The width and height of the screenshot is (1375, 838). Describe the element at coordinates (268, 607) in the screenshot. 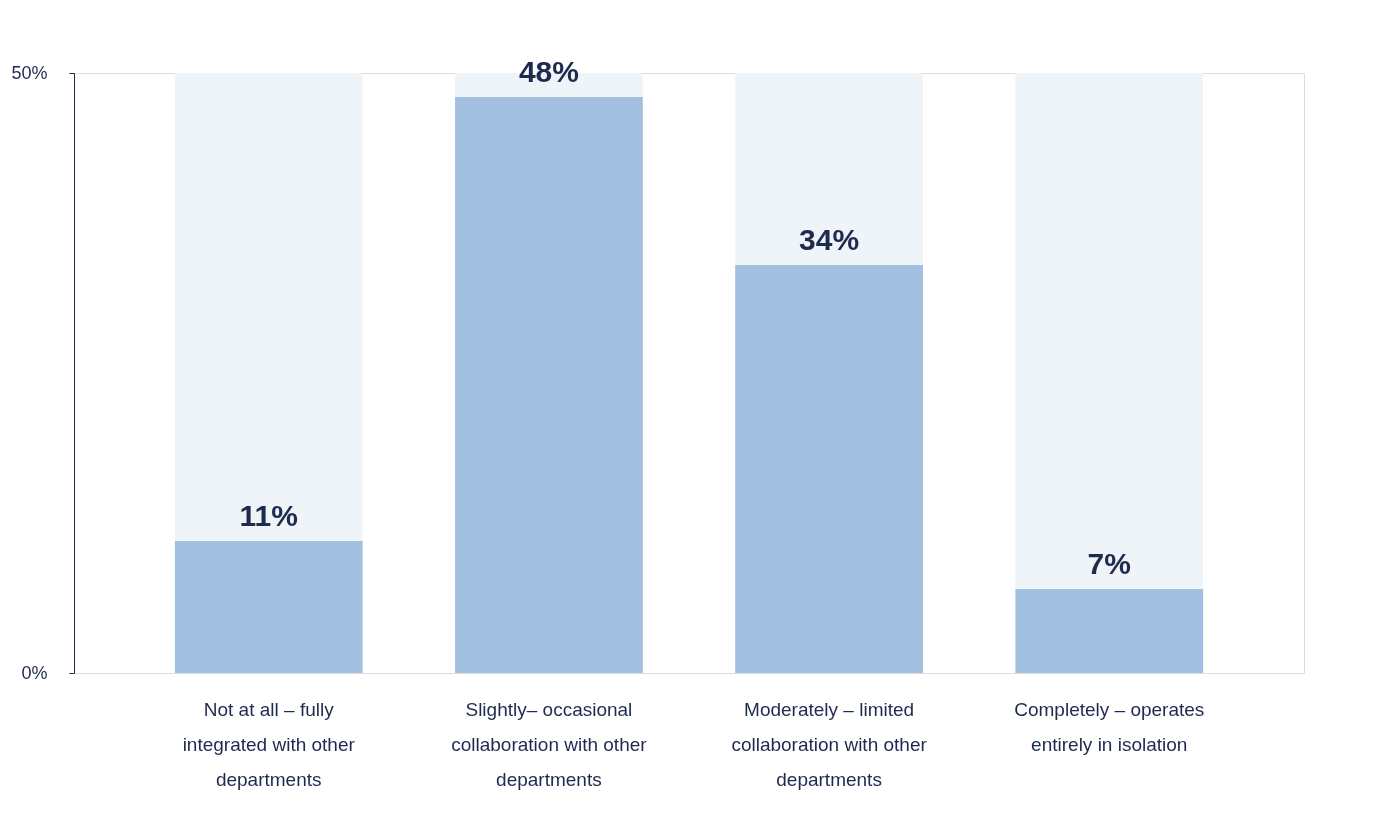

I see `bar` at that location.